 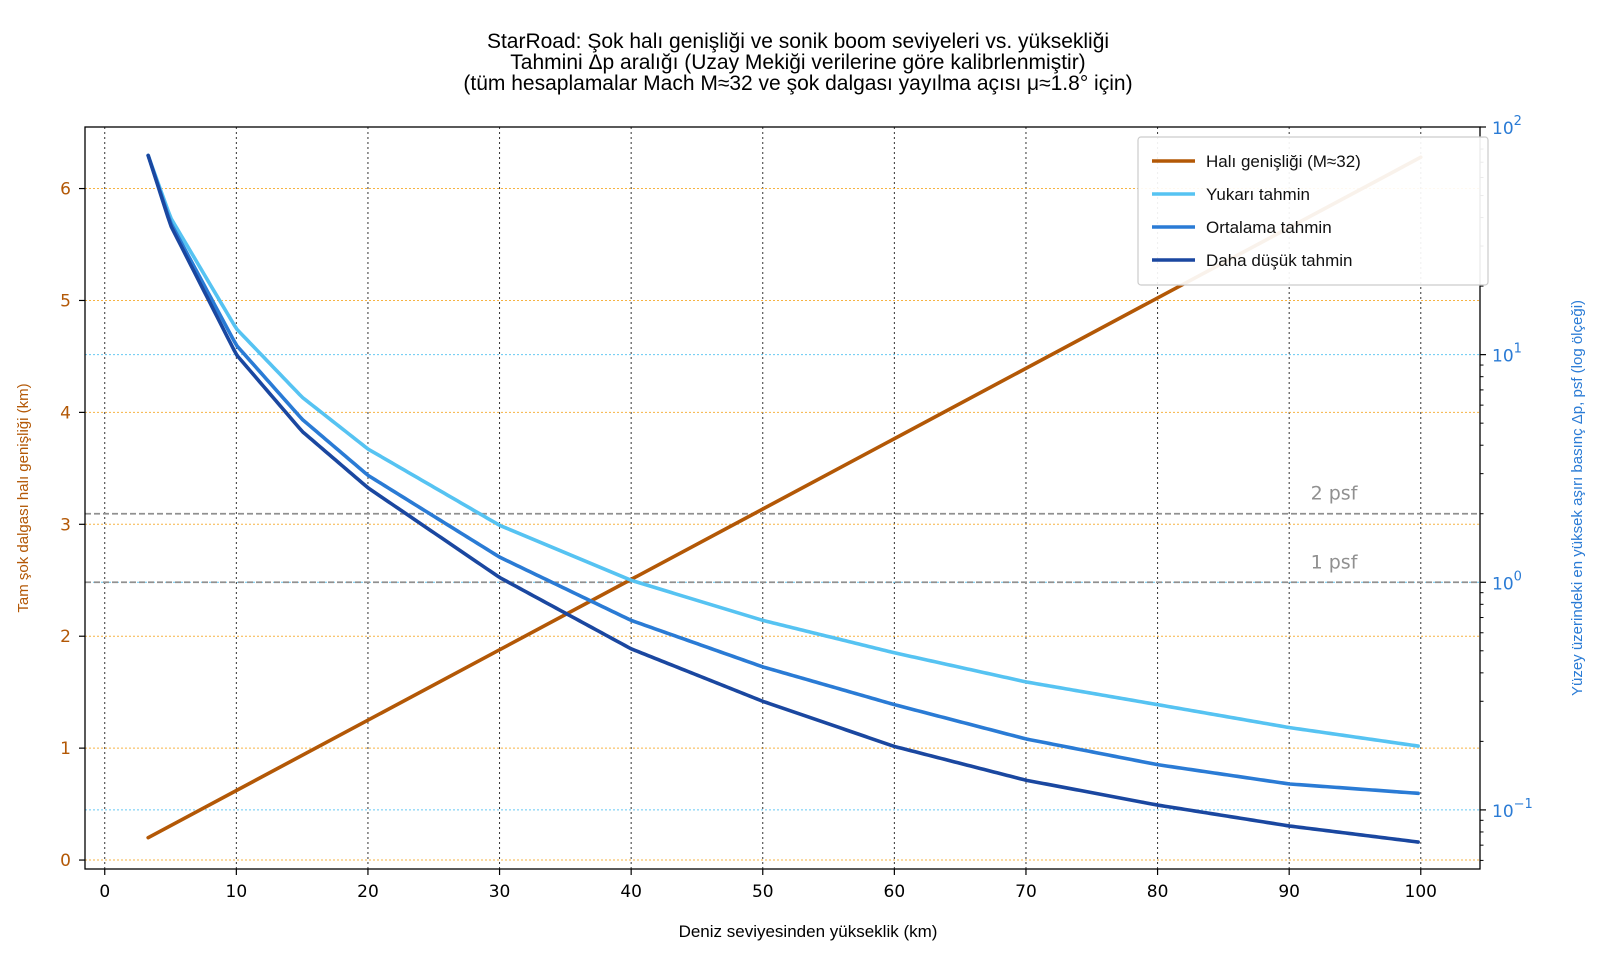 What do you see at coordinates (500, 892) in the screenshot?
I see `x-tick-label: 30` at bounding box center [500, 892].